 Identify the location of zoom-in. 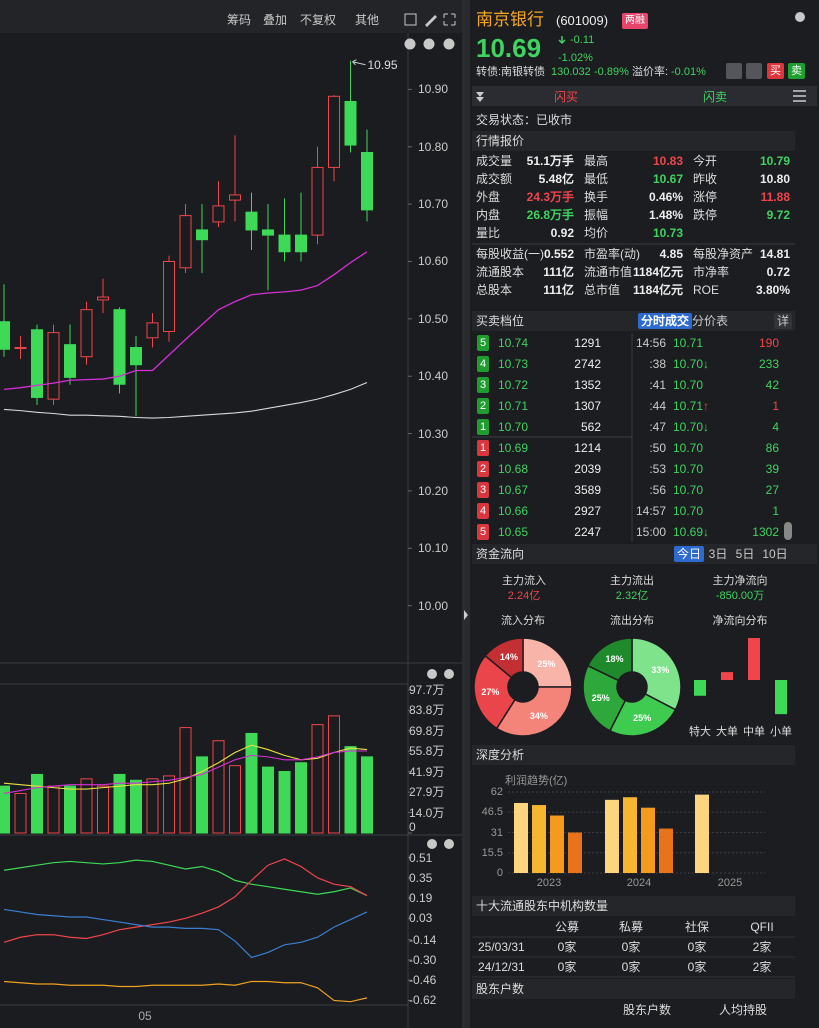
(429, 44).